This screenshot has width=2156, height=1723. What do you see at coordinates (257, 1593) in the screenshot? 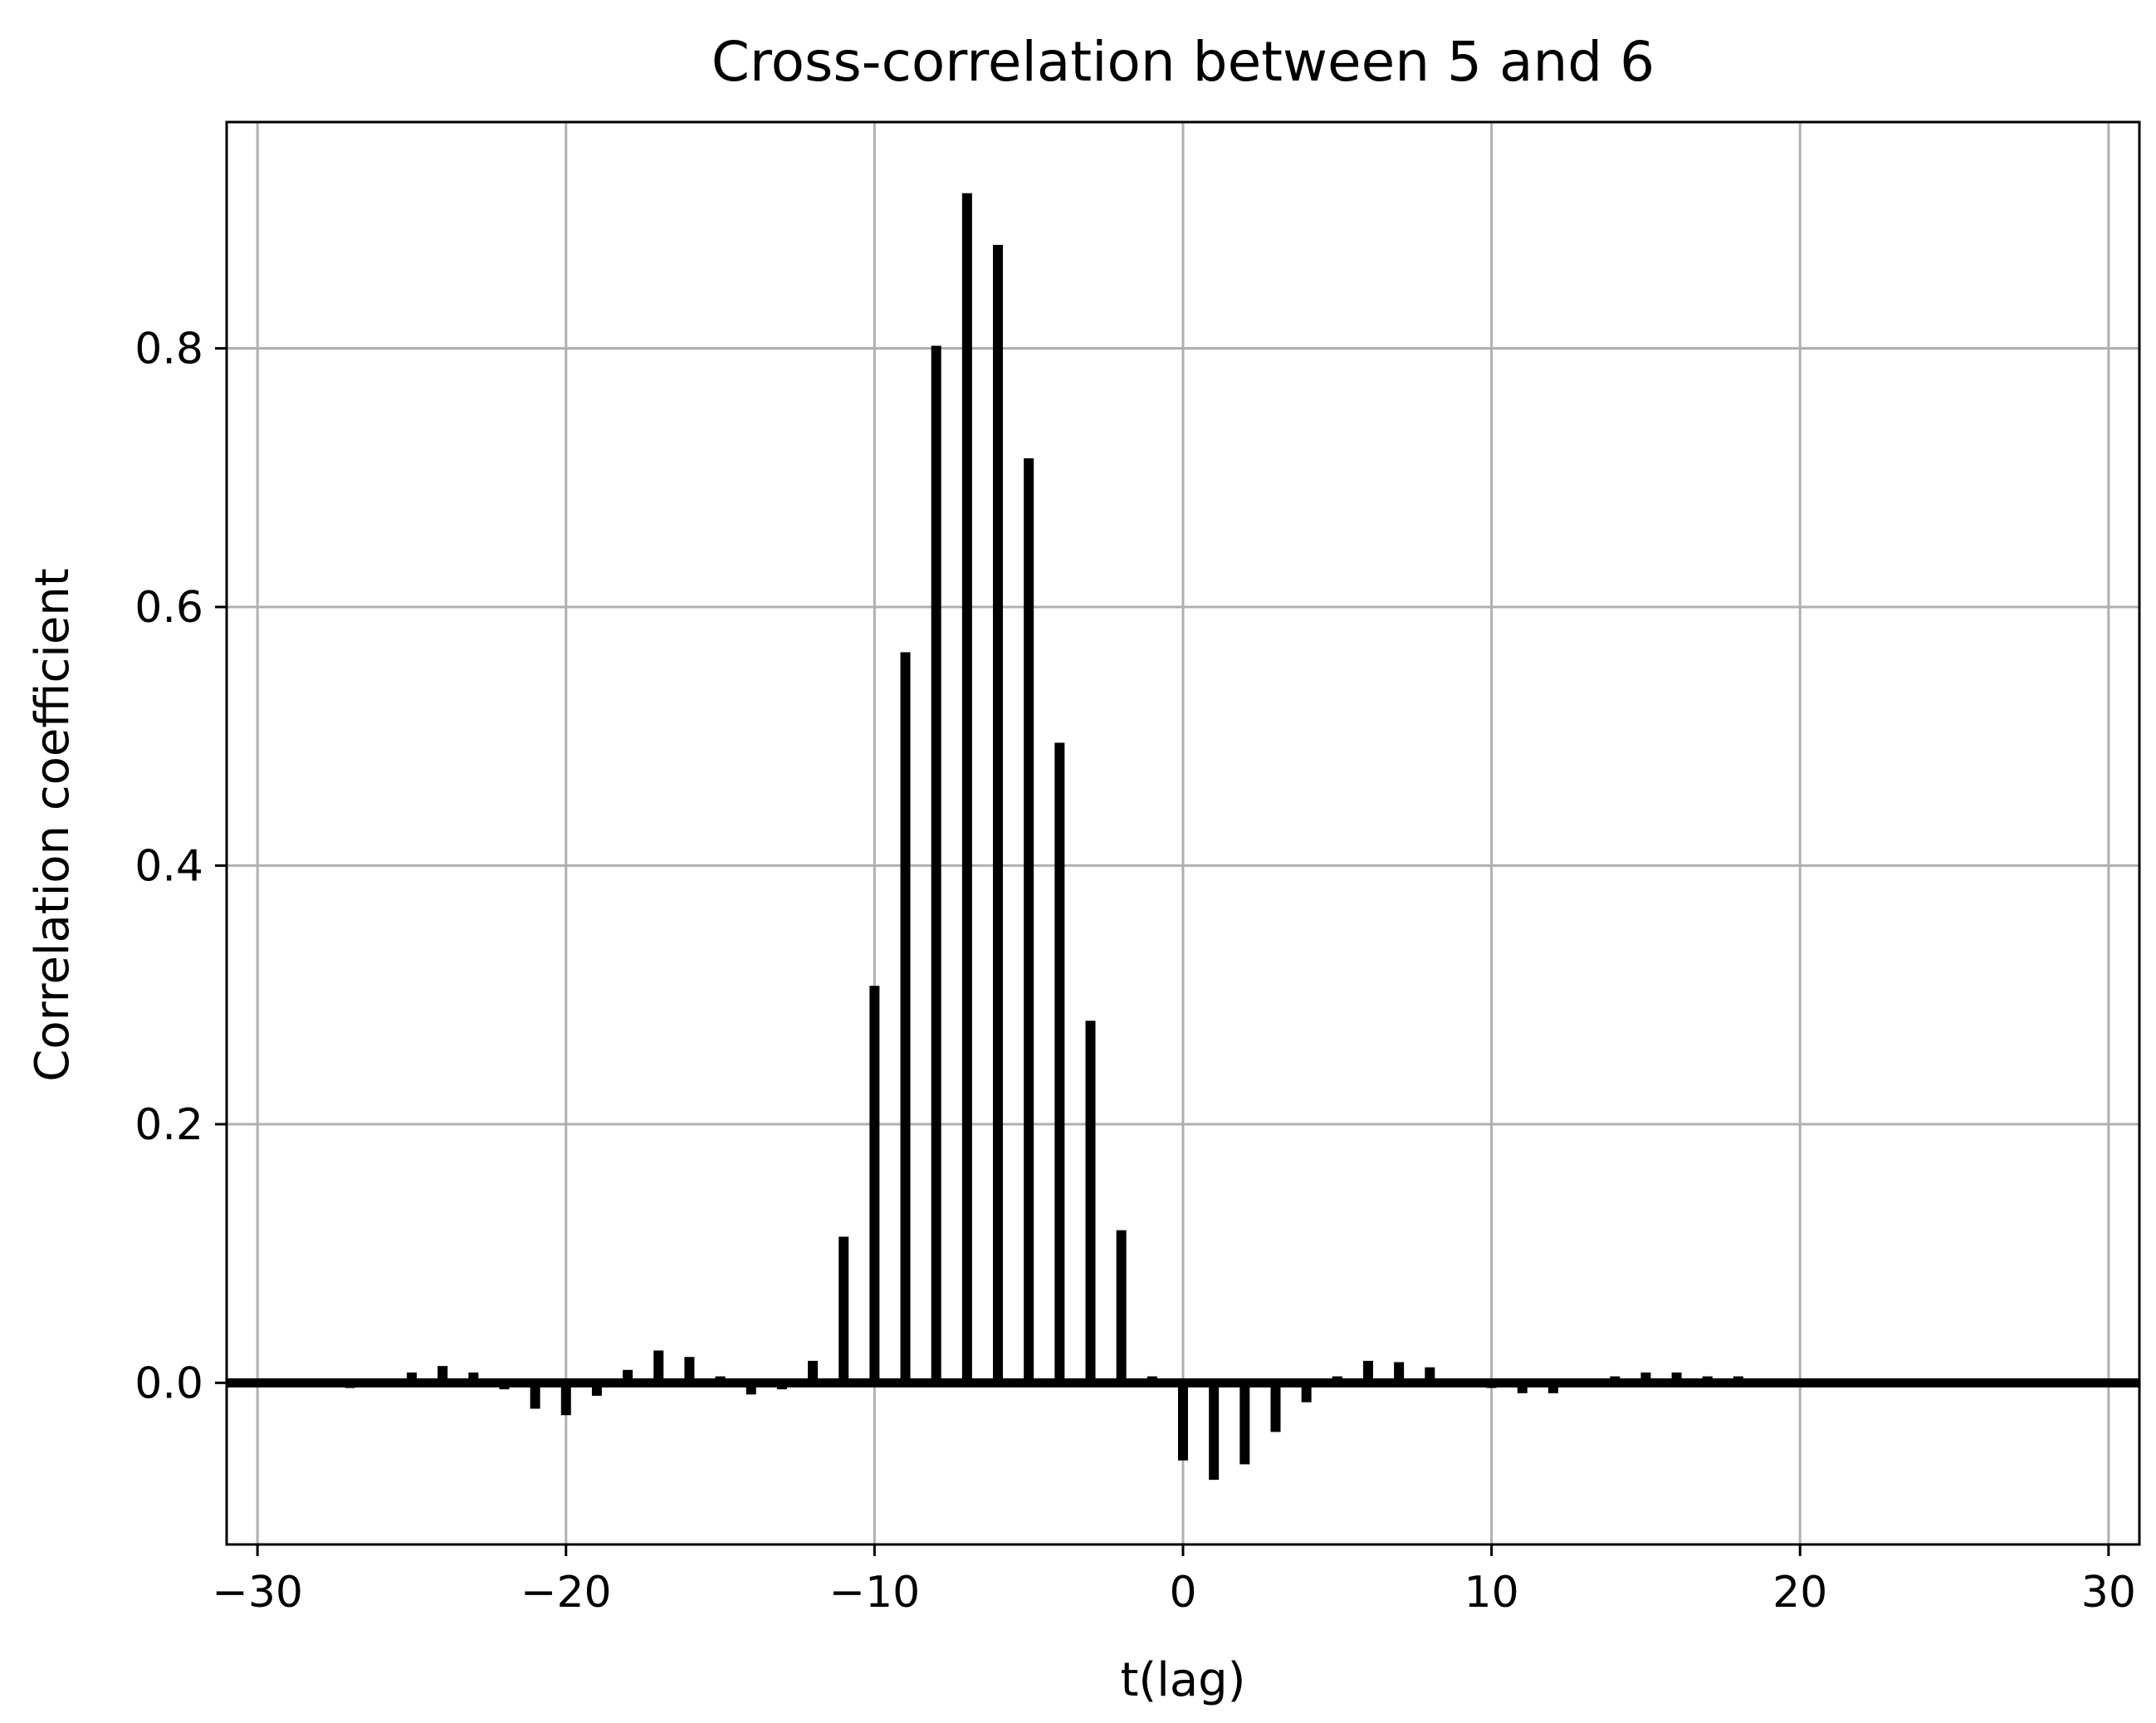
I see `x-tick-label: −30` at bounding box center [257, 1593].